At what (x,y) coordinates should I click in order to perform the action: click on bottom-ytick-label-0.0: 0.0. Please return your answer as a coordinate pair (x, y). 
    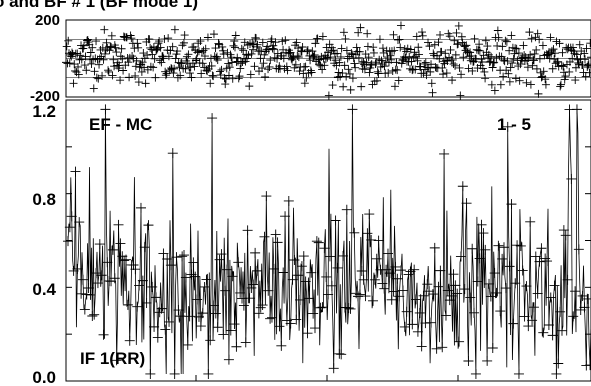
    Looking at the image, I should click on (44, 377).